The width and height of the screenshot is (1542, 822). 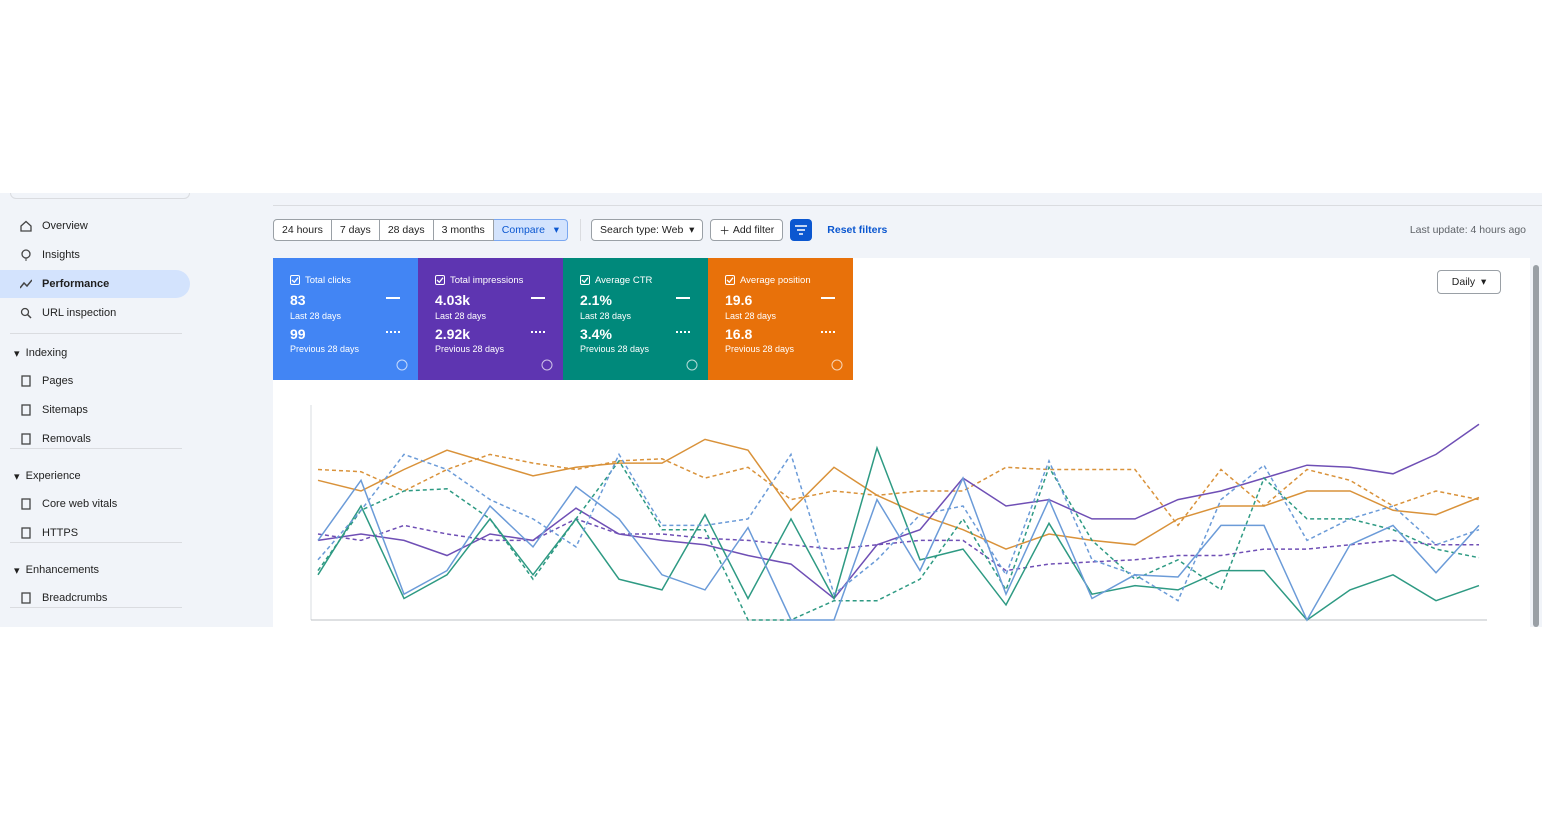 What do you see at coordinates (739, 334) in the screenshot?
I see `card-previous: 16.8` at bounding box center [739, 334].